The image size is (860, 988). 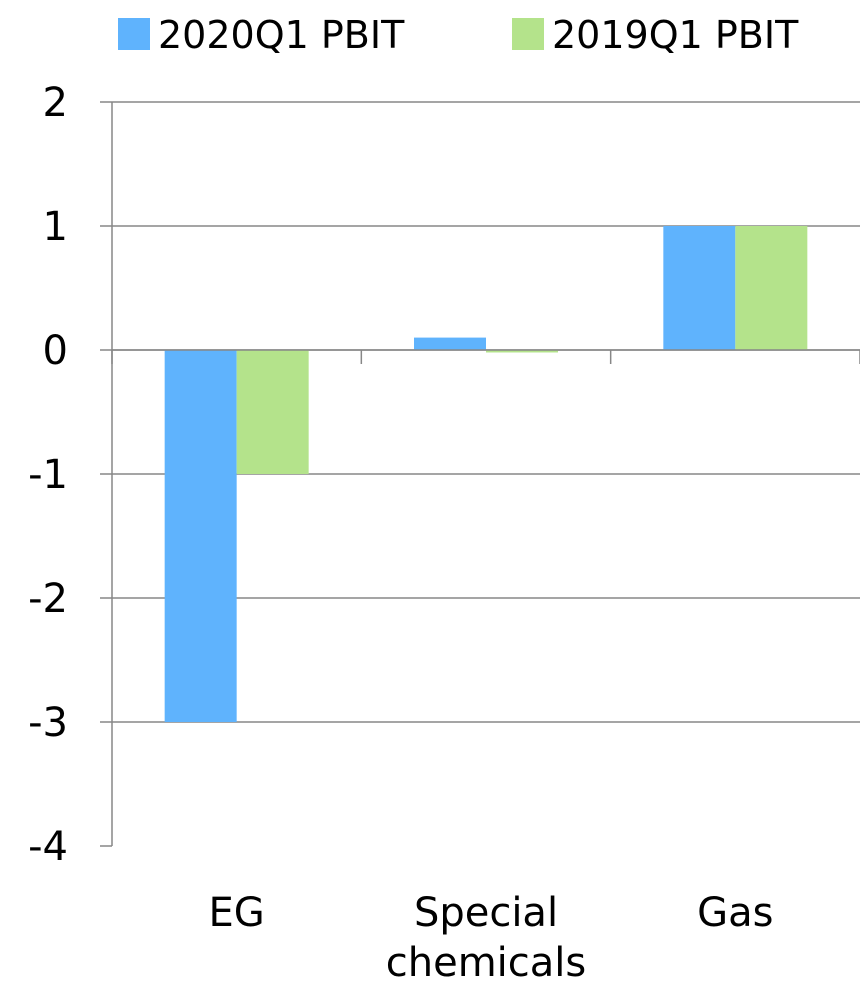 What do you see at coordinates (281, 35) in the screenshot?
I see `legend-label: 2020Q1 PBIT` at bounding box center [281, 35].